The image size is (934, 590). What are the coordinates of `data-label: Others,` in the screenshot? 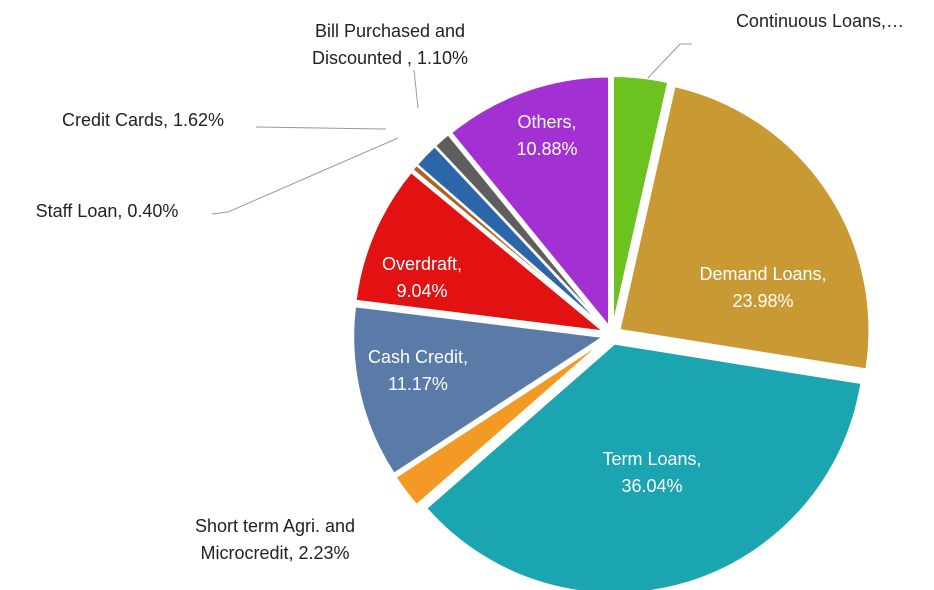 It's located at (546, 122).